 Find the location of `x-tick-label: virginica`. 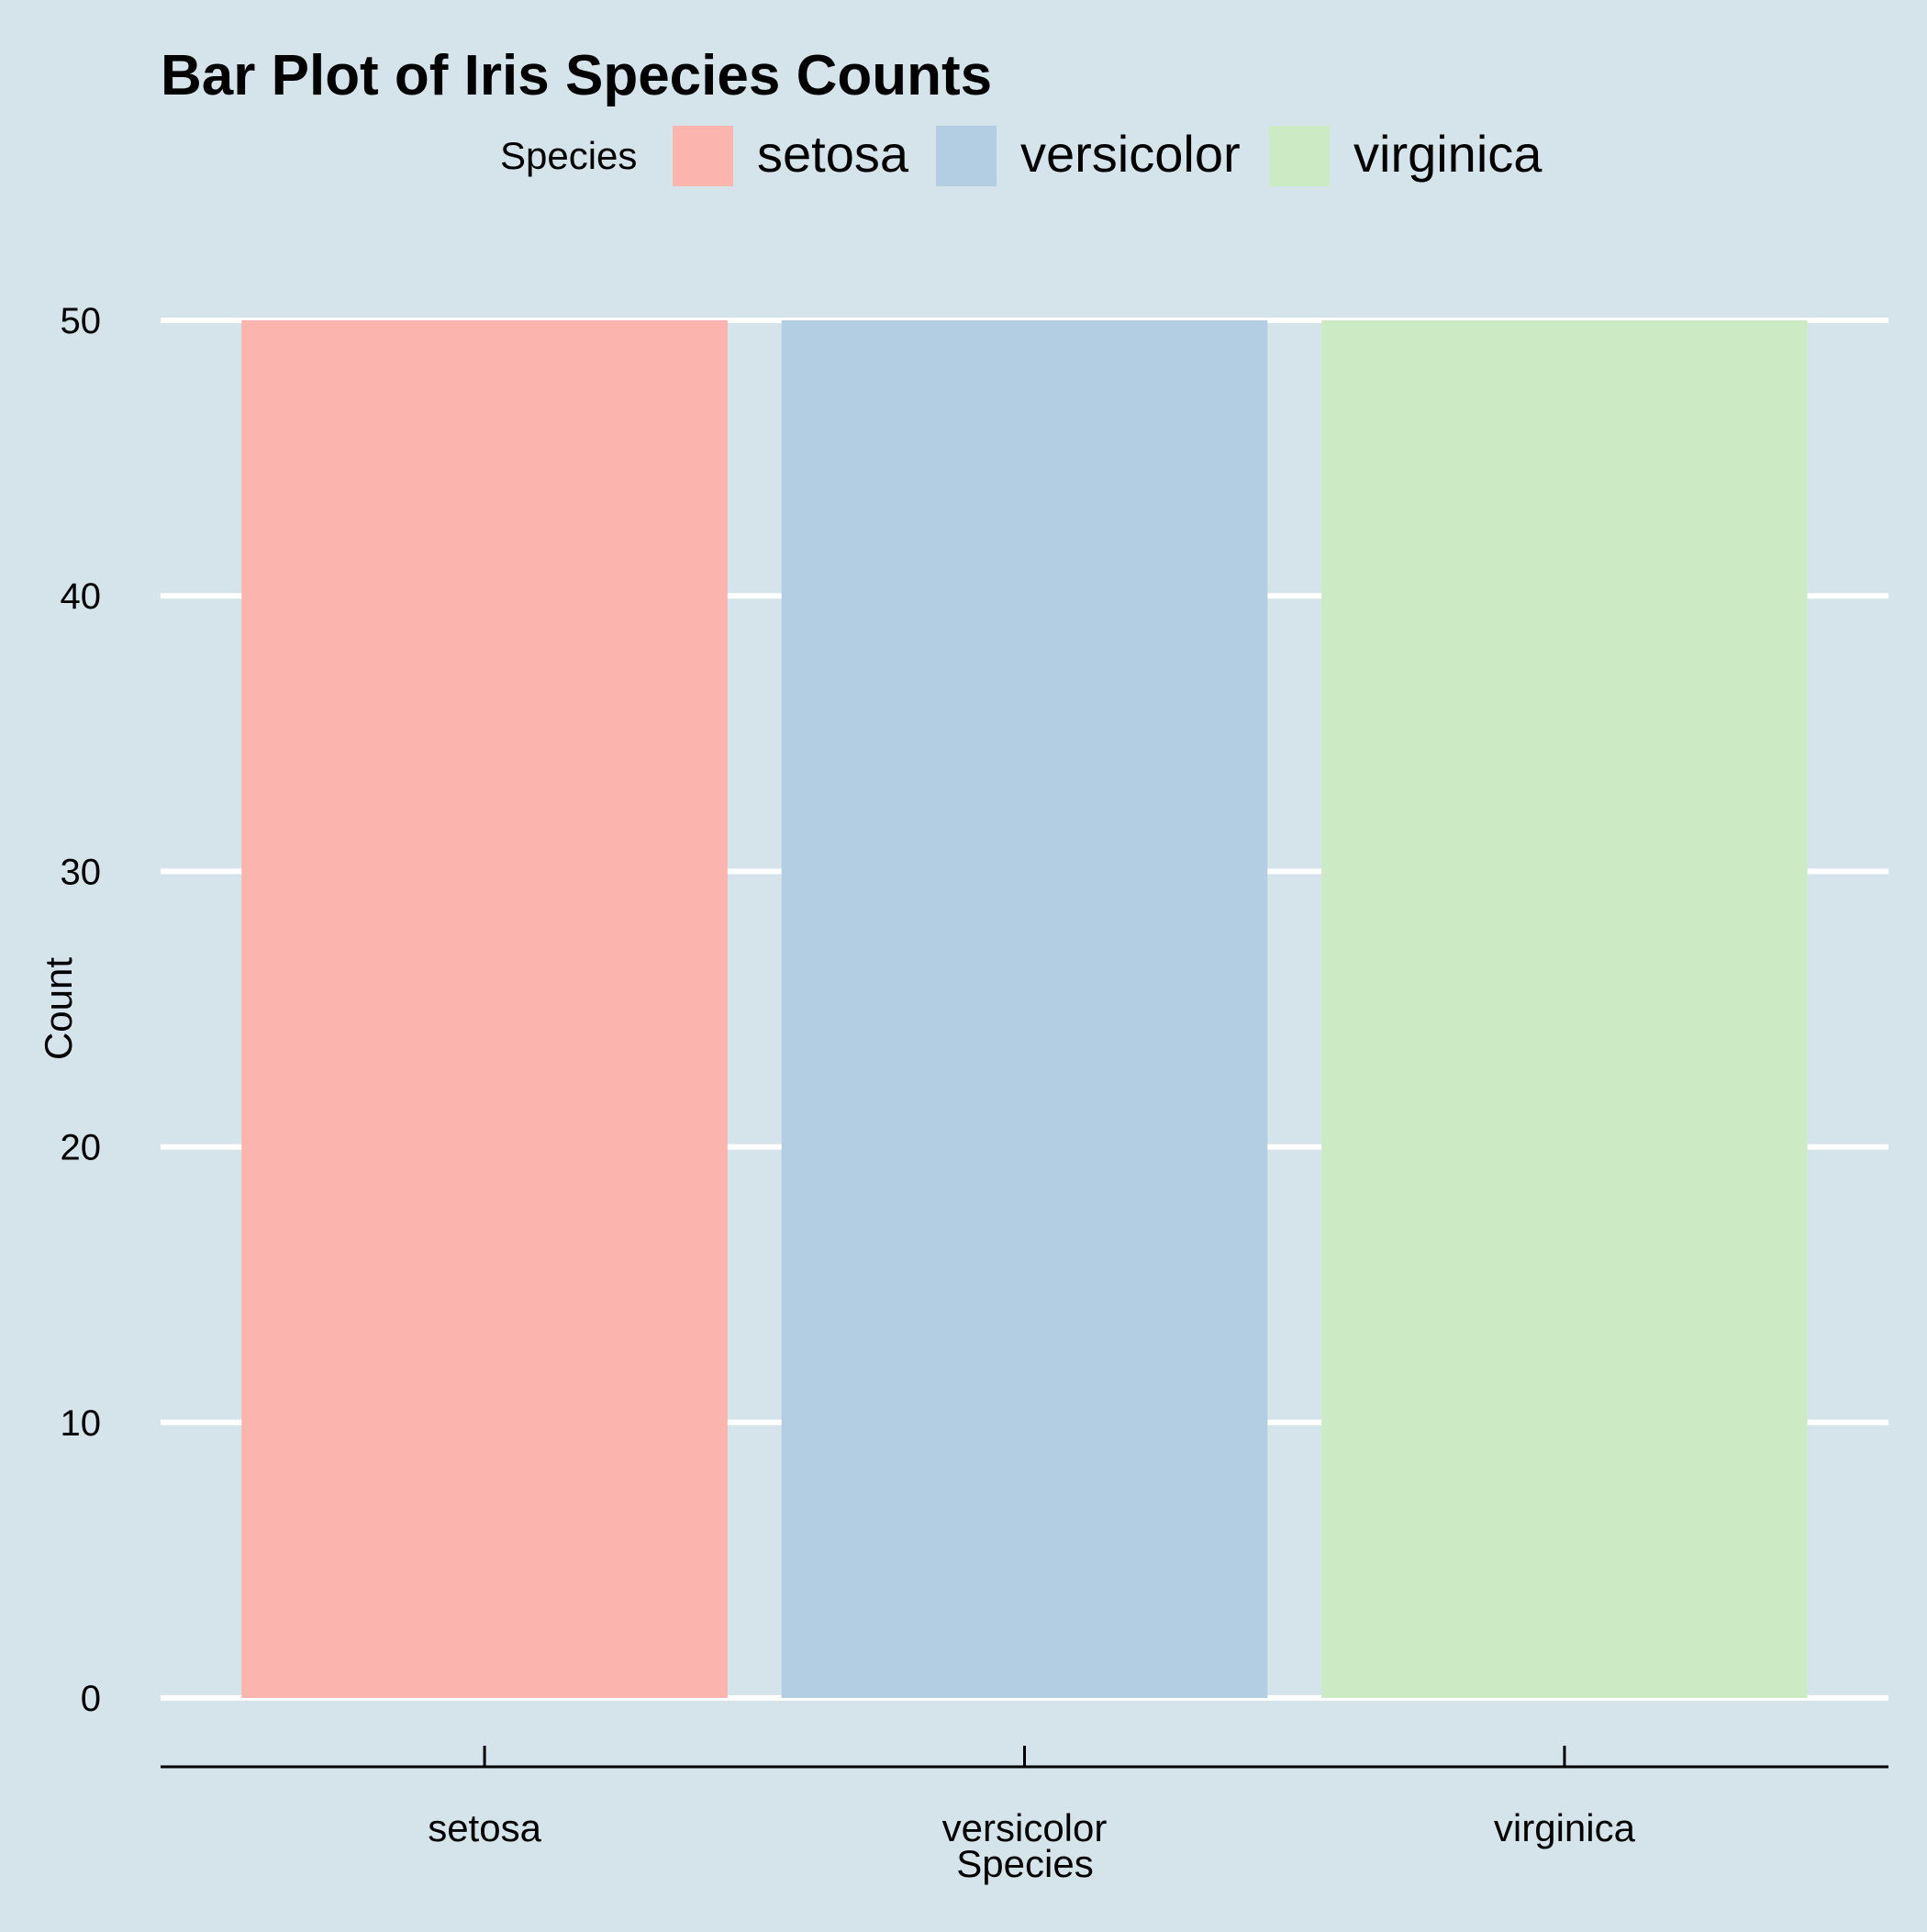

x-tick-label: virginica is located at coordinates (1565, 1827).